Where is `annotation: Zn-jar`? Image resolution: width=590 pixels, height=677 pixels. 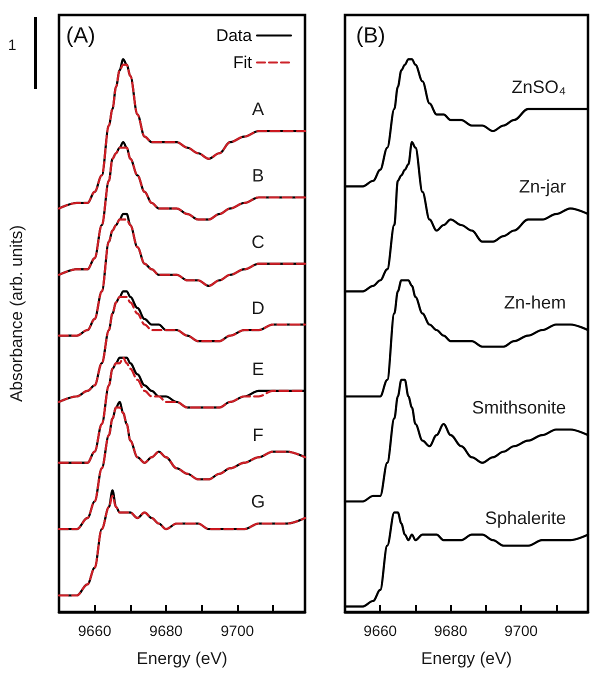
annotation: Zn-jar is located at coordinates (542, 186).